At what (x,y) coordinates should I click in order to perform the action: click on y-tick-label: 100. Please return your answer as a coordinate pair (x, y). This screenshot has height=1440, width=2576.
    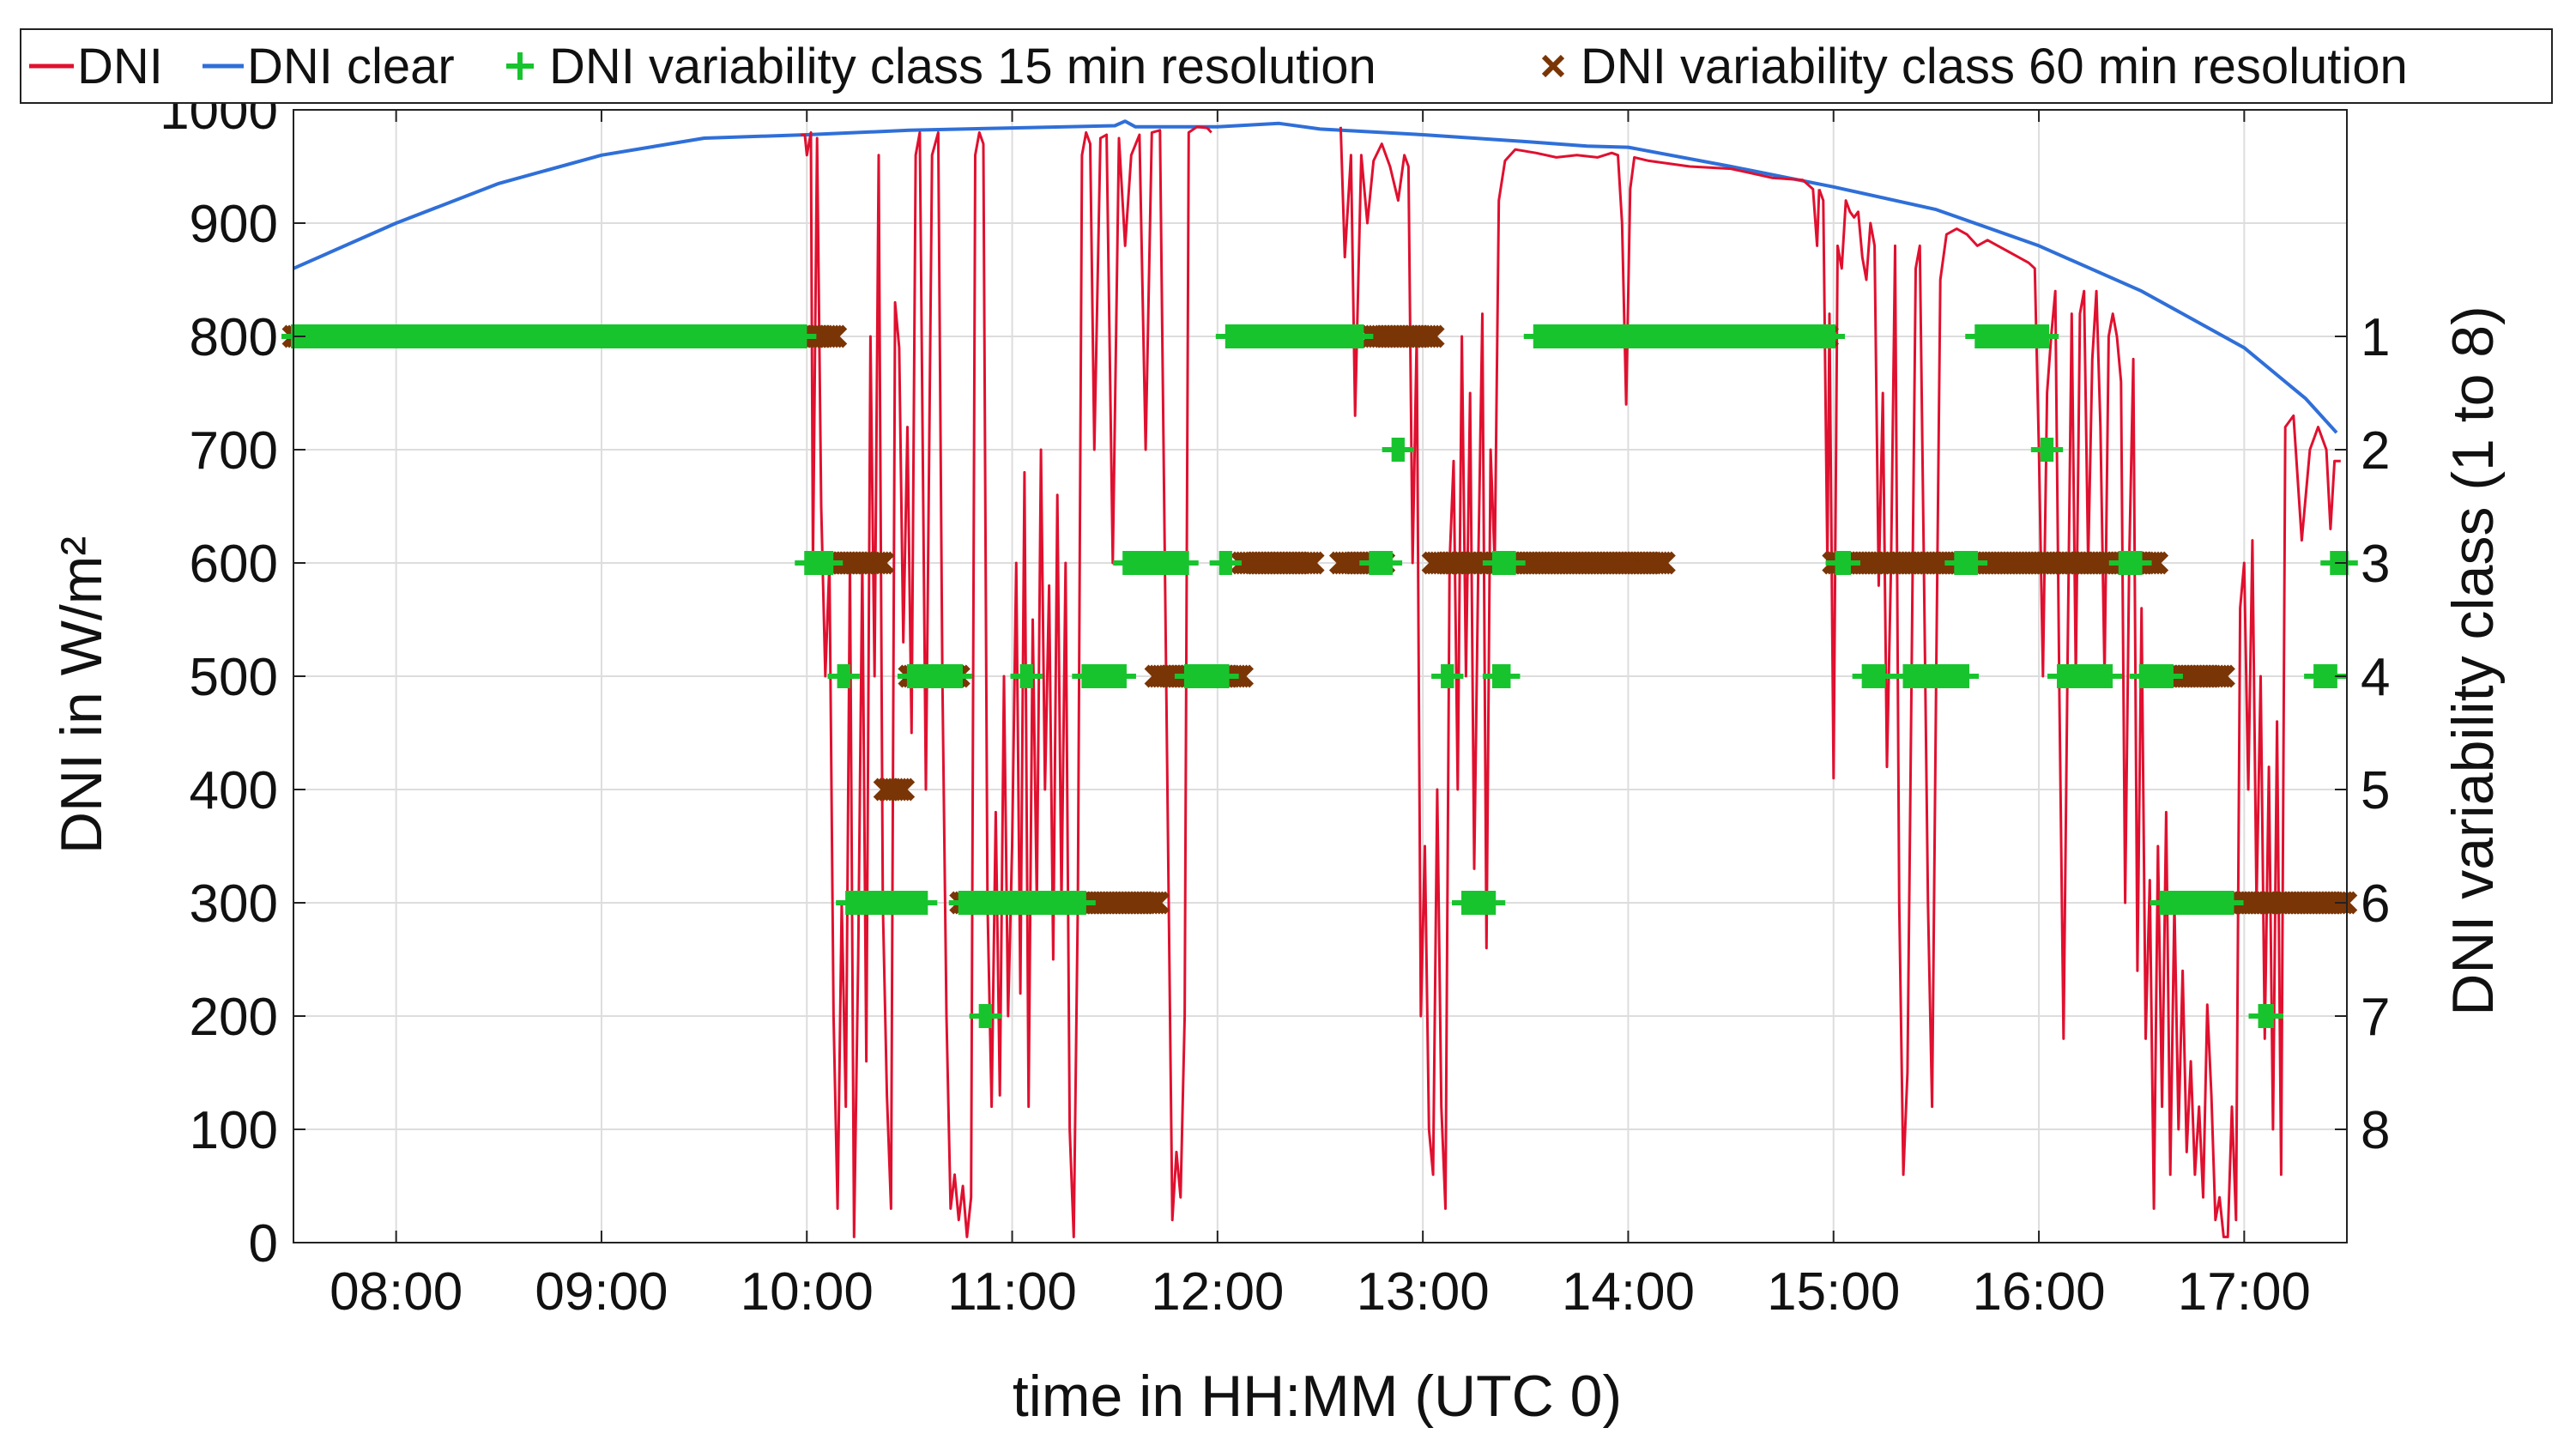
    Looking at the image, I should click on (234, 1131).